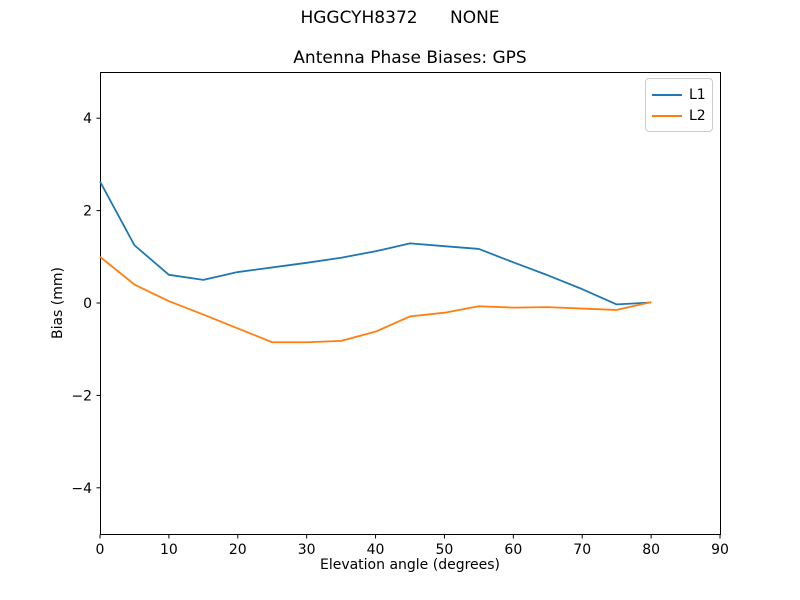 The width and height of the screenshot is (800, 600). What do you see at coordinates (375, 243) in the screenshot?
I see `series-line-l1` at bounding box center [375, 243].